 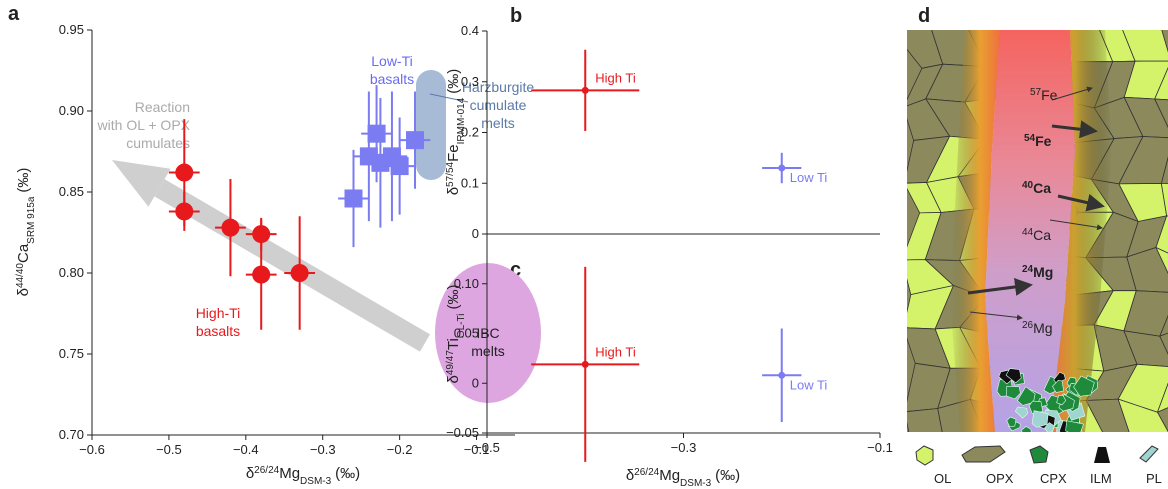 What do you see at coordinates (392, 61) in the screenshot?
I see `annotation-line: Low-Ti` at bounding box center [392, 61].